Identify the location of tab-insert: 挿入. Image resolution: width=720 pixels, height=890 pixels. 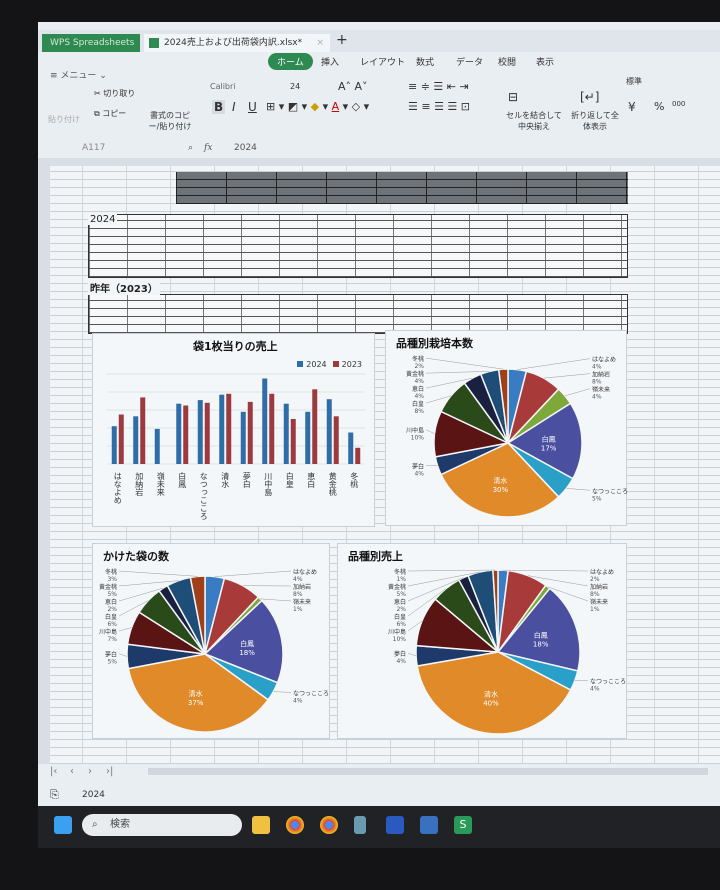
(330, 63).